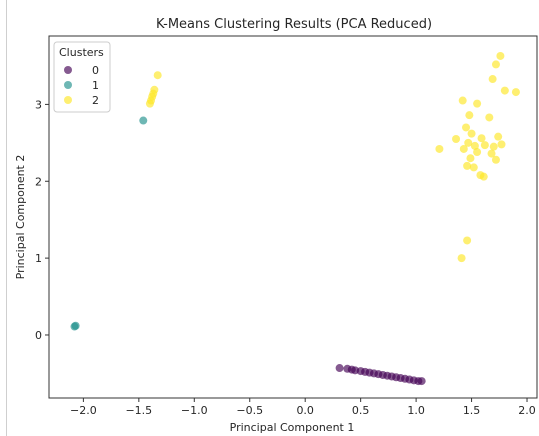 The image size is (539, 436). Describe the element at coordinates (81, 52) in the screenshot. I see `legend-title: Clusters` at that location.